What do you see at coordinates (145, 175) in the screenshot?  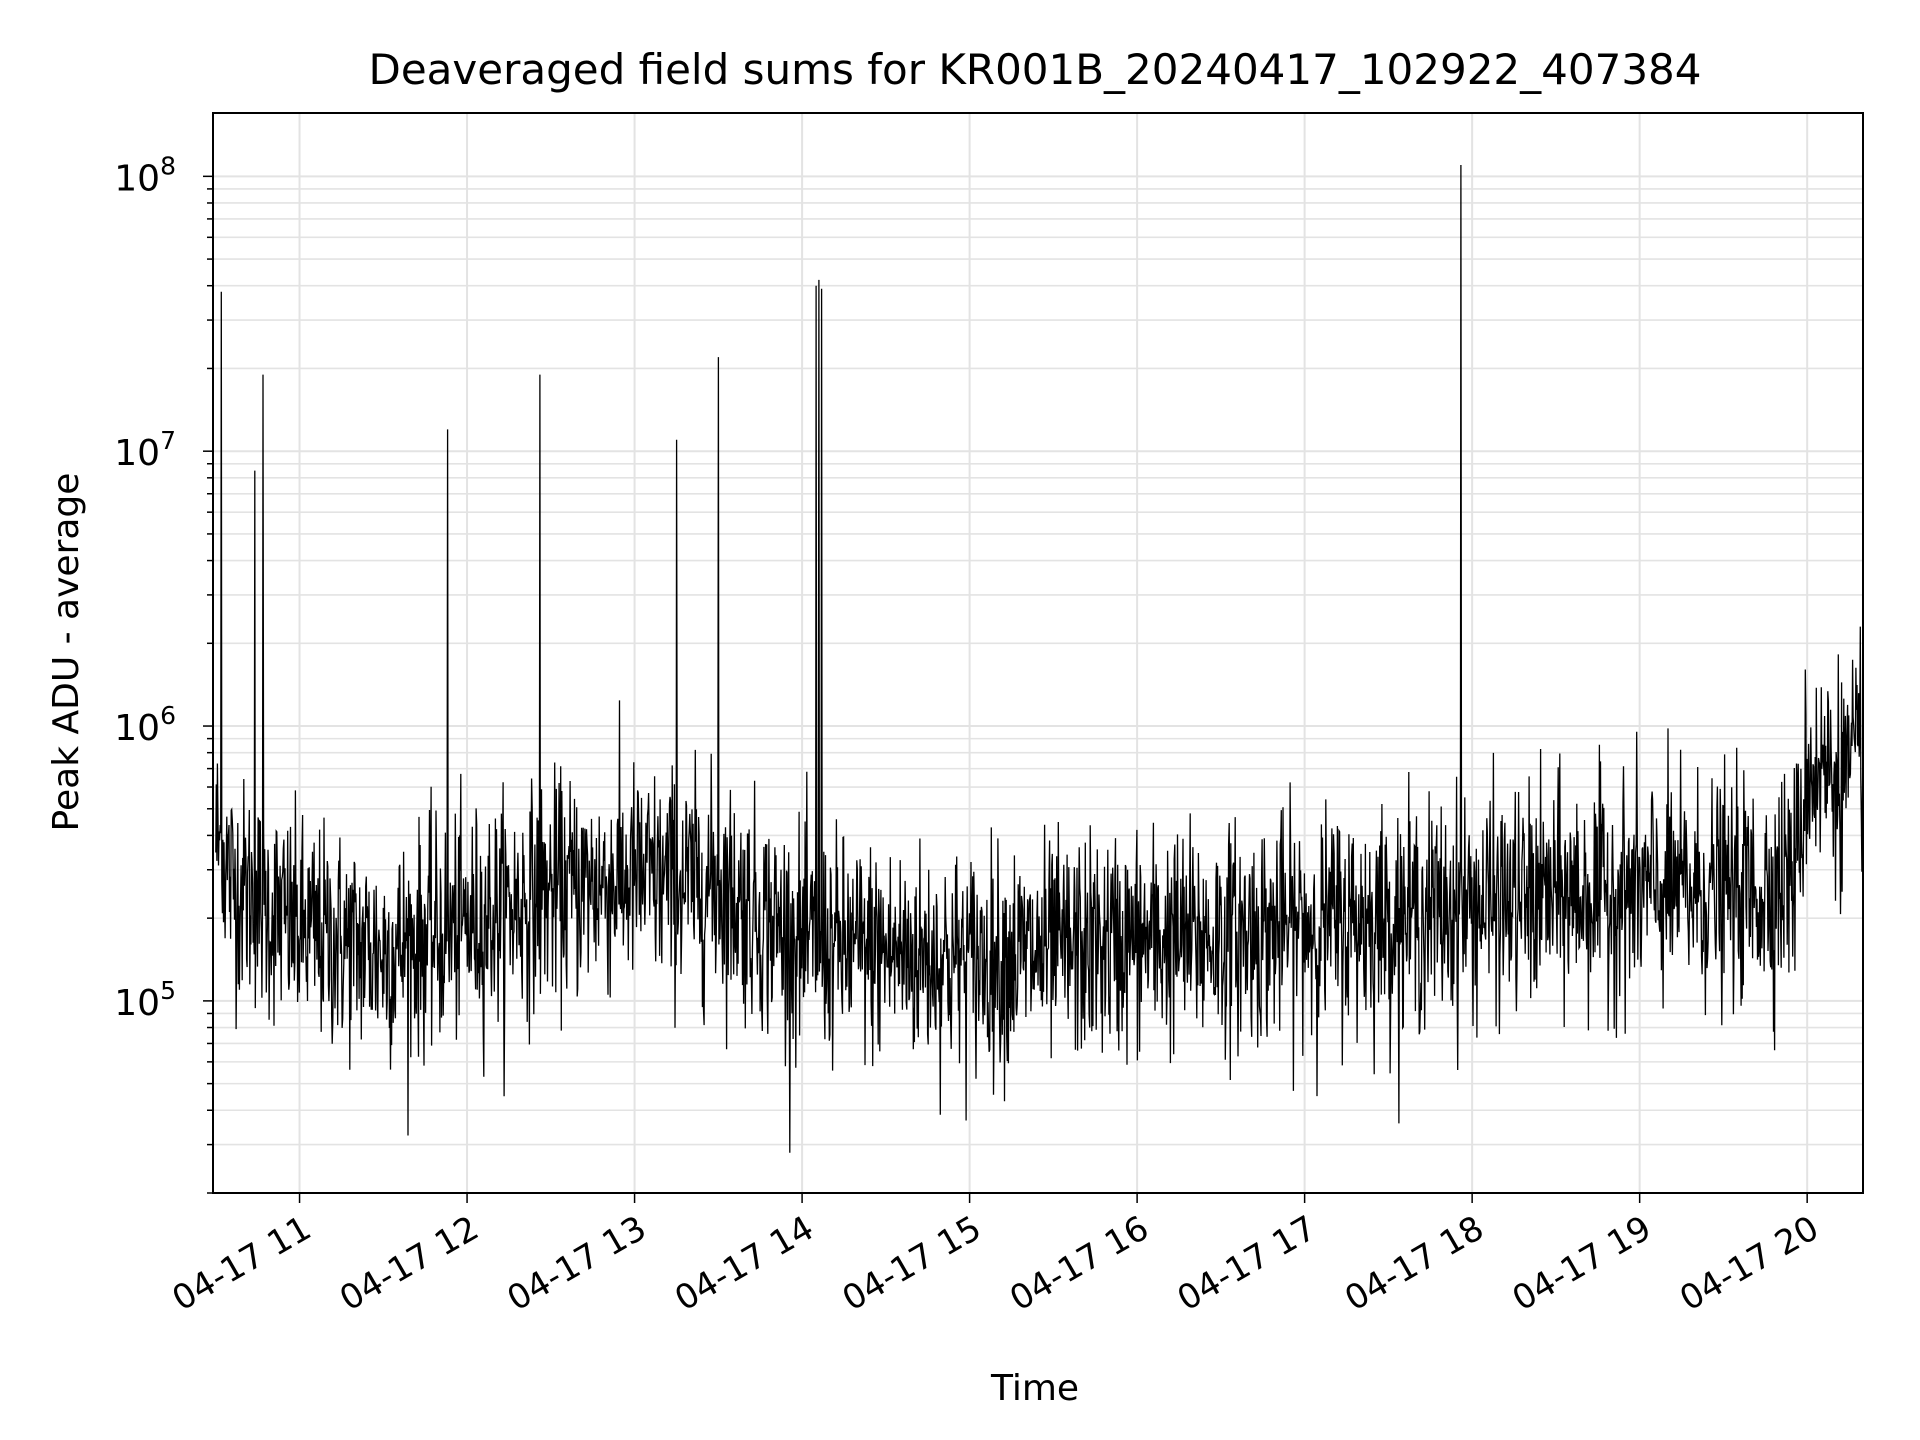 I see `y-tick-label: 10⁸` at bounding box center [145, 175].